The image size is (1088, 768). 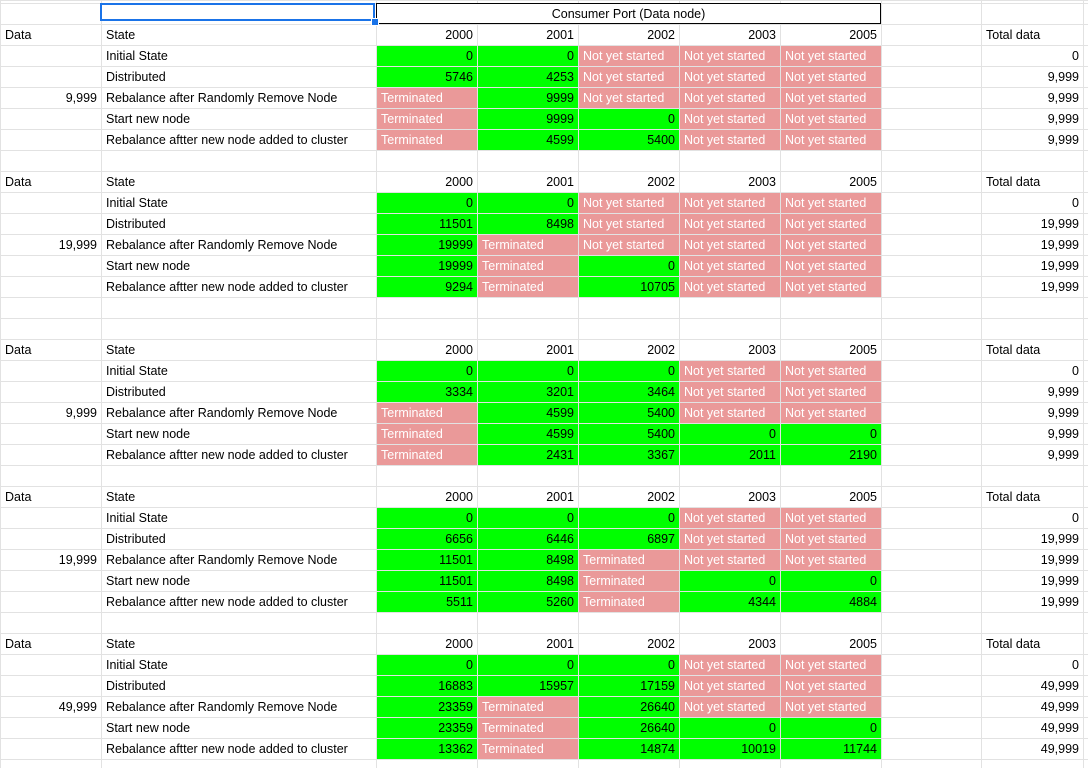 I want to click on record-count-cell: 5511, so click(x=427, y=602).